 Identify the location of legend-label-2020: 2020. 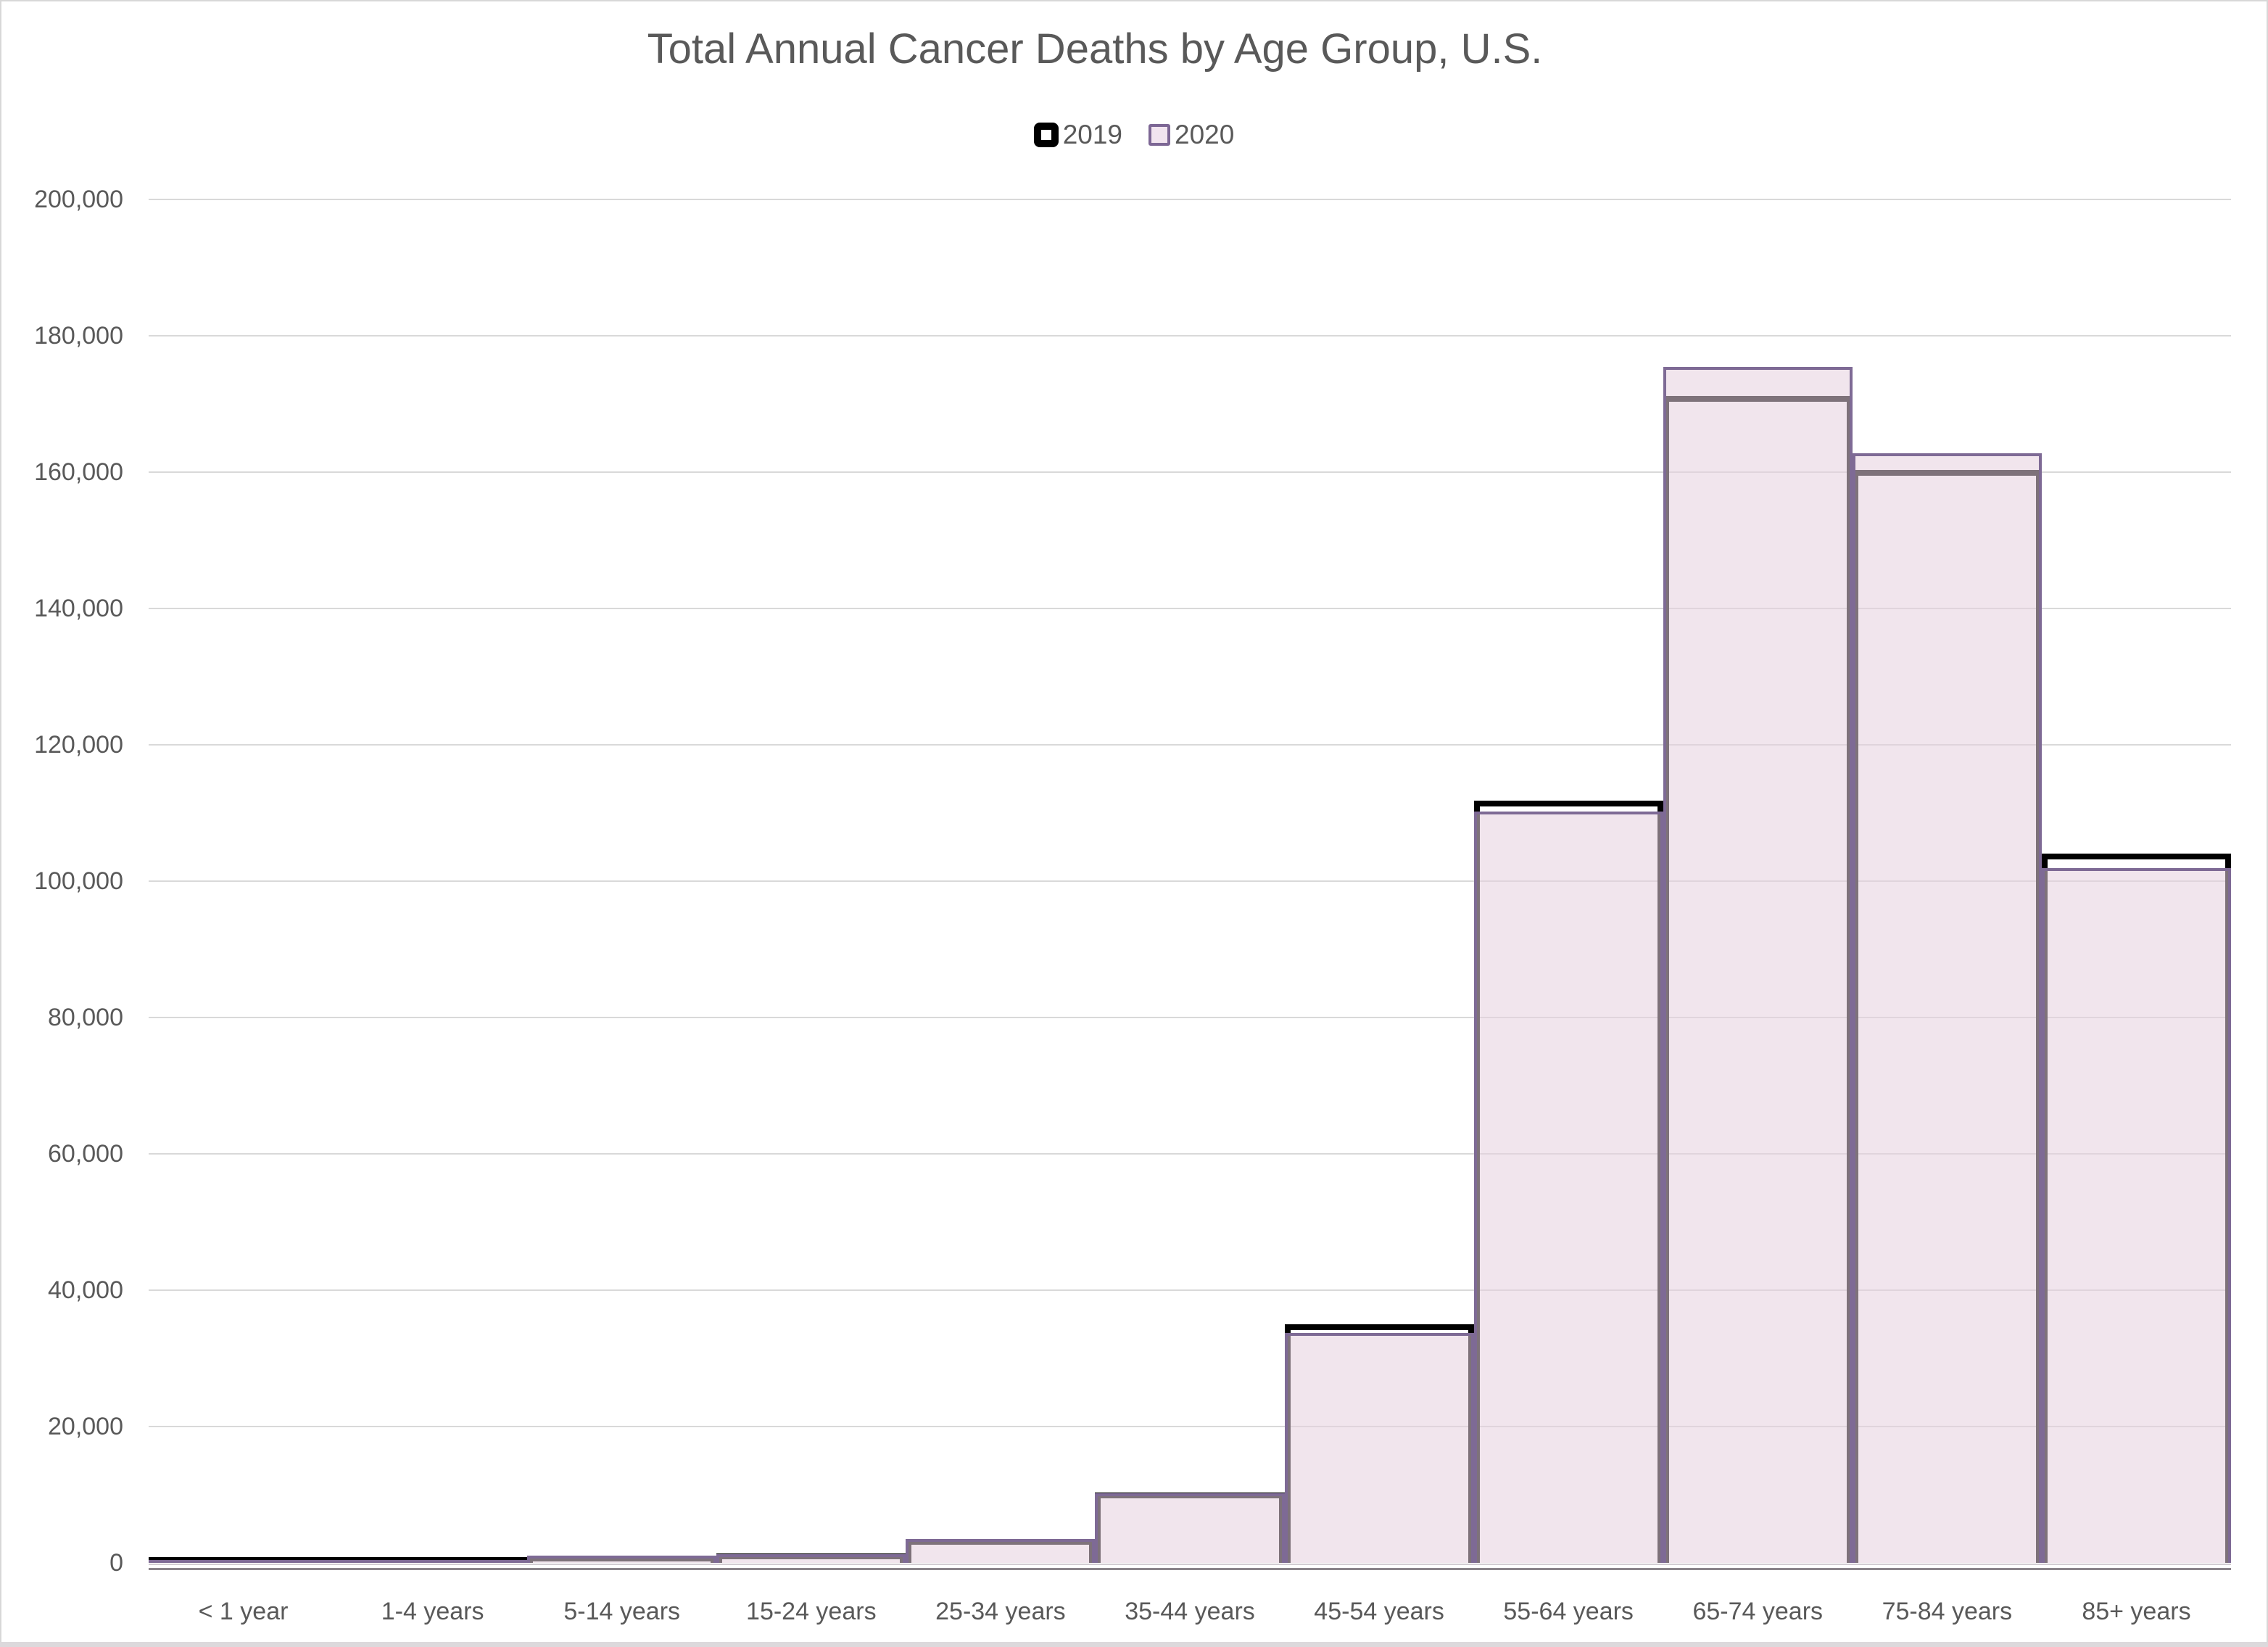
(1205, 134).